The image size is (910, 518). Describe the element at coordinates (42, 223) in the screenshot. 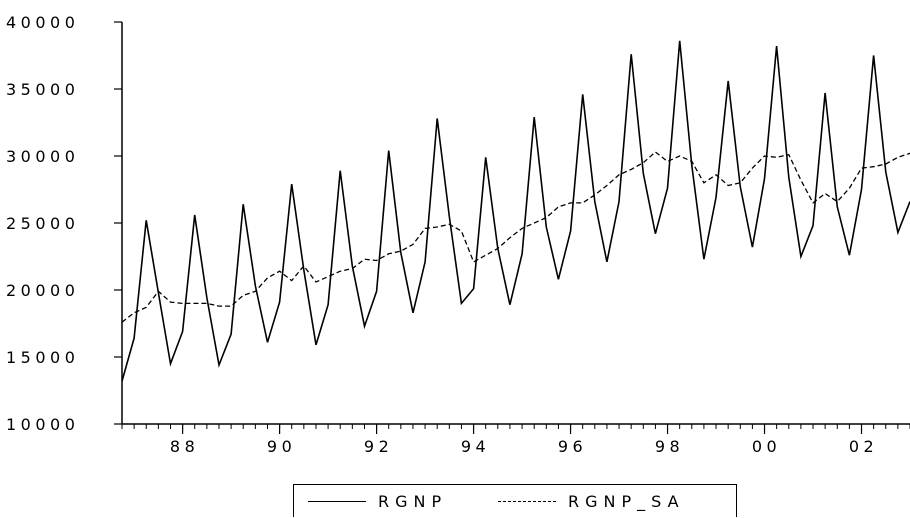

I see `y-tick-label: 25000` at that location.